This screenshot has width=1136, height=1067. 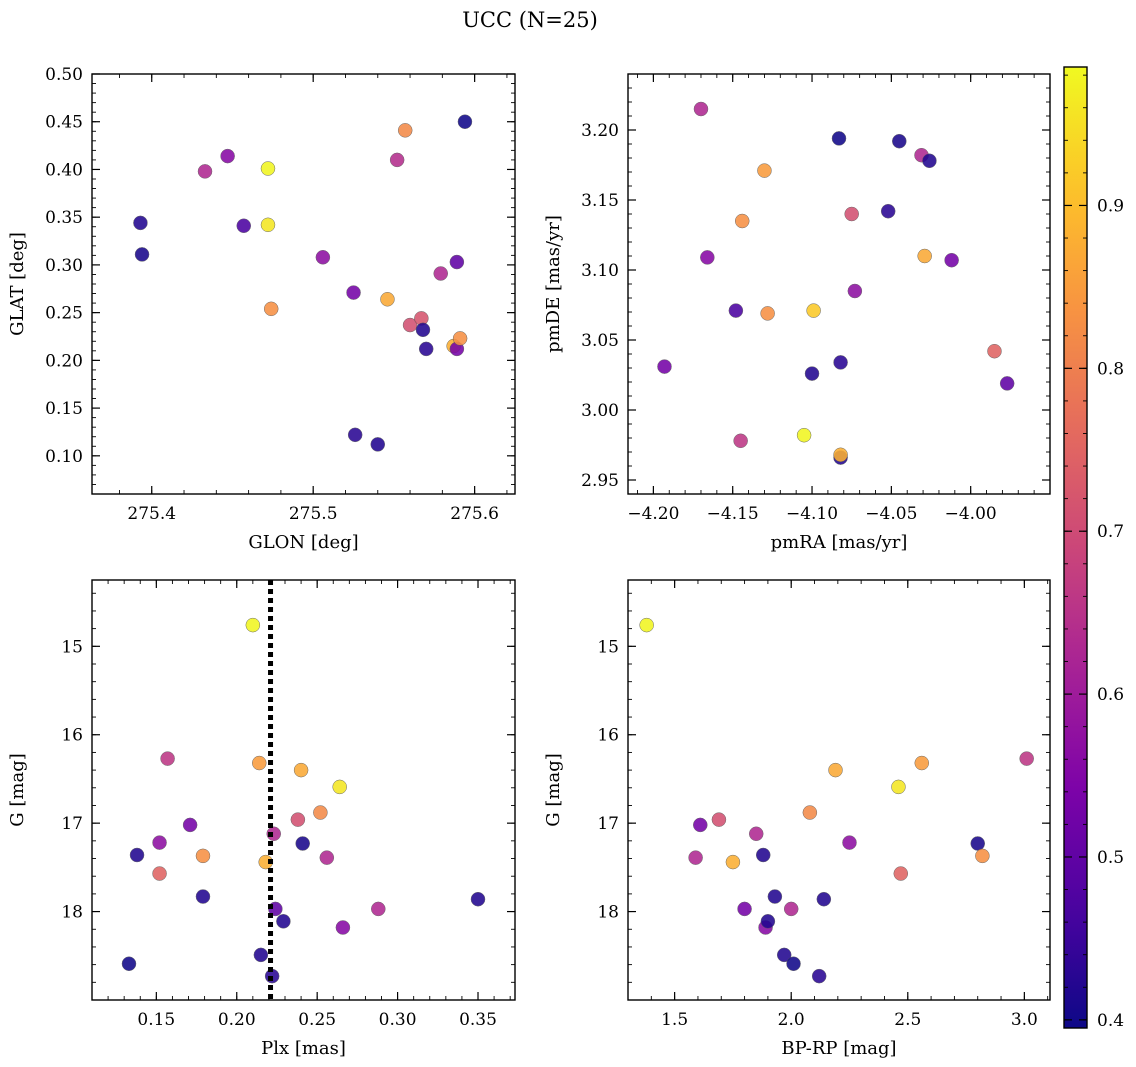 I want to click on y-tick-label: 0.35, so click(x=64, y=218).